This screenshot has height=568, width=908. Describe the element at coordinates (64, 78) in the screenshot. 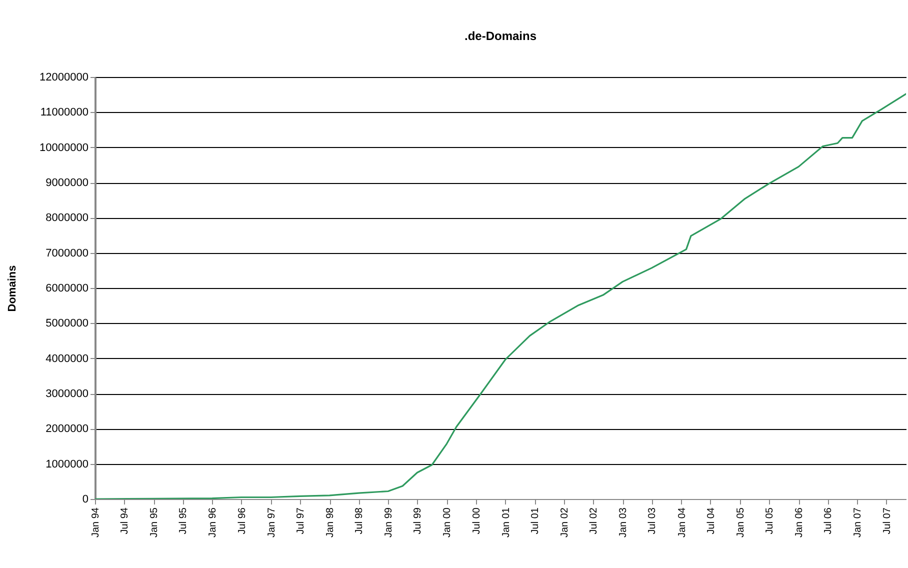

I see `y-tick-label: 12000000` at that location.